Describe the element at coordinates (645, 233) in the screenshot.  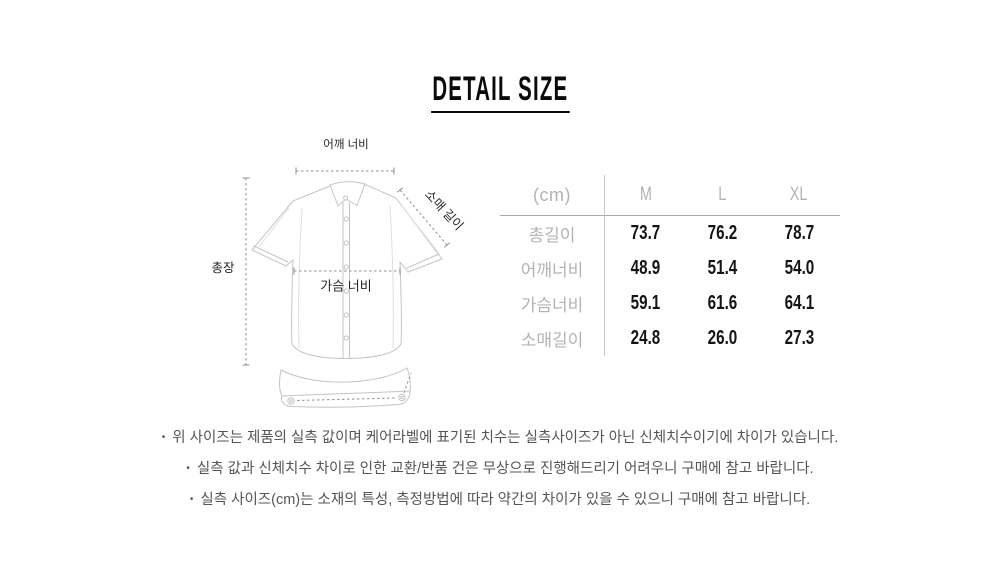
I see `value-total-length-m: 73.7` at that location.